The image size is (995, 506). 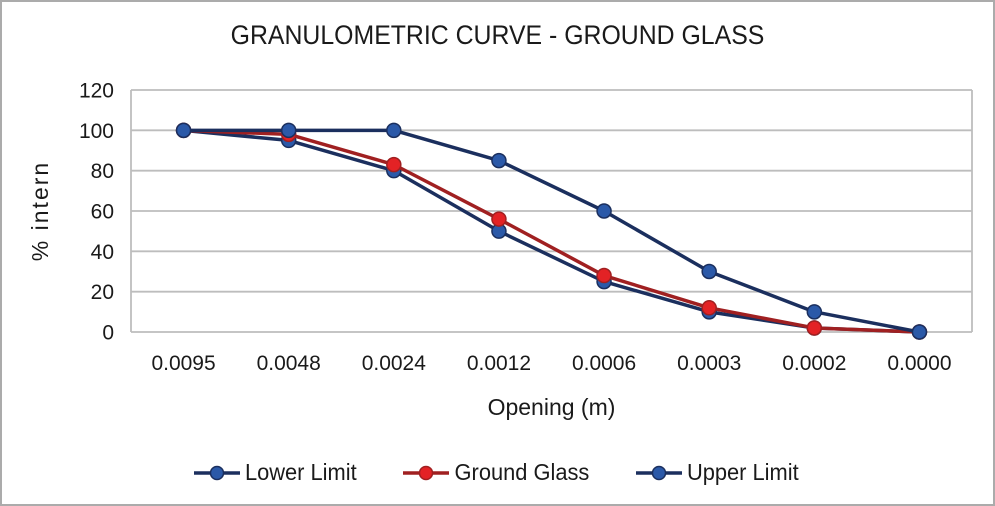 I want to click on legend-item-lower-limit: Lower Limit, so click(x=276, y=472).